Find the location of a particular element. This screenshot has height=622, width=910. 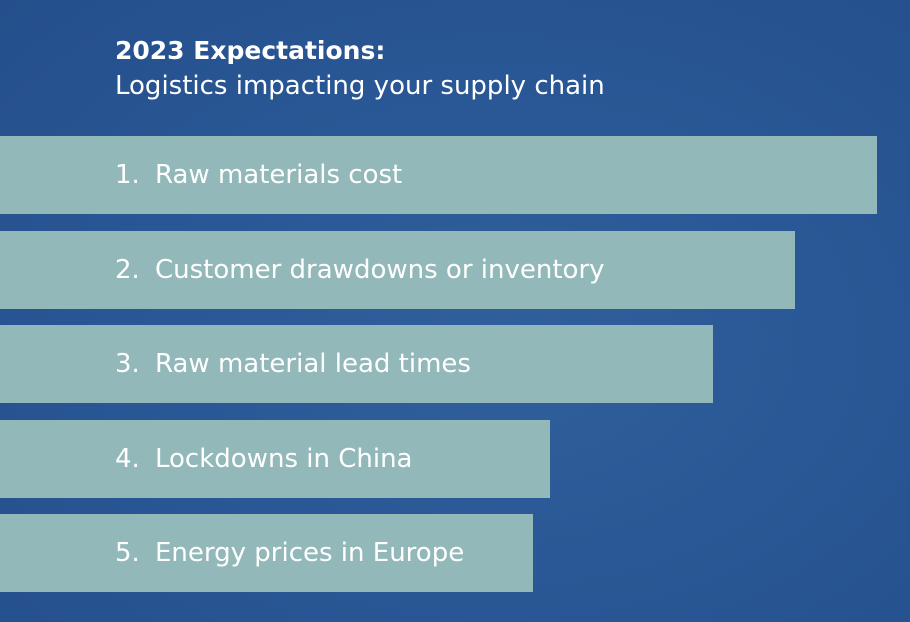

bar-3: 3. Raw material lead times is located at coordinates (356, 364).